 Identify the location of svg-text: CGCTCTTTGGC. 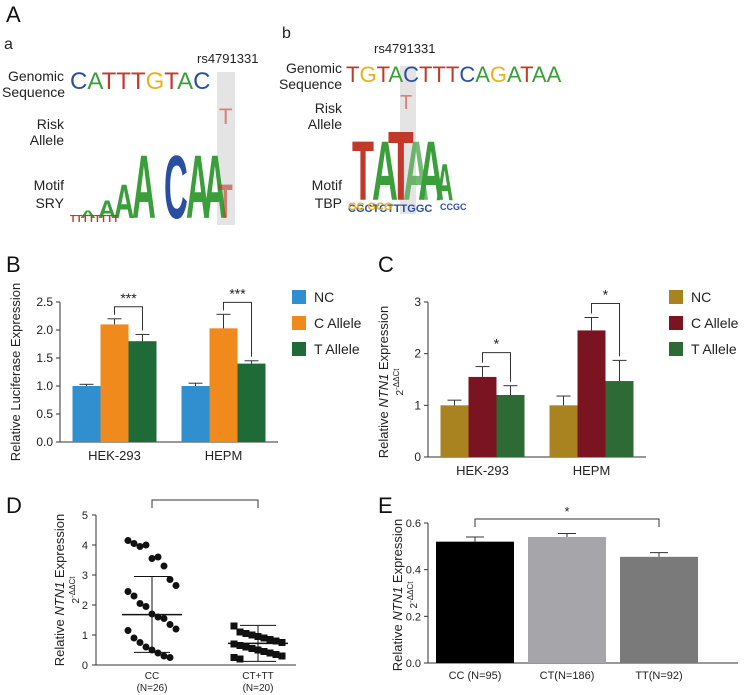
(390, 209).